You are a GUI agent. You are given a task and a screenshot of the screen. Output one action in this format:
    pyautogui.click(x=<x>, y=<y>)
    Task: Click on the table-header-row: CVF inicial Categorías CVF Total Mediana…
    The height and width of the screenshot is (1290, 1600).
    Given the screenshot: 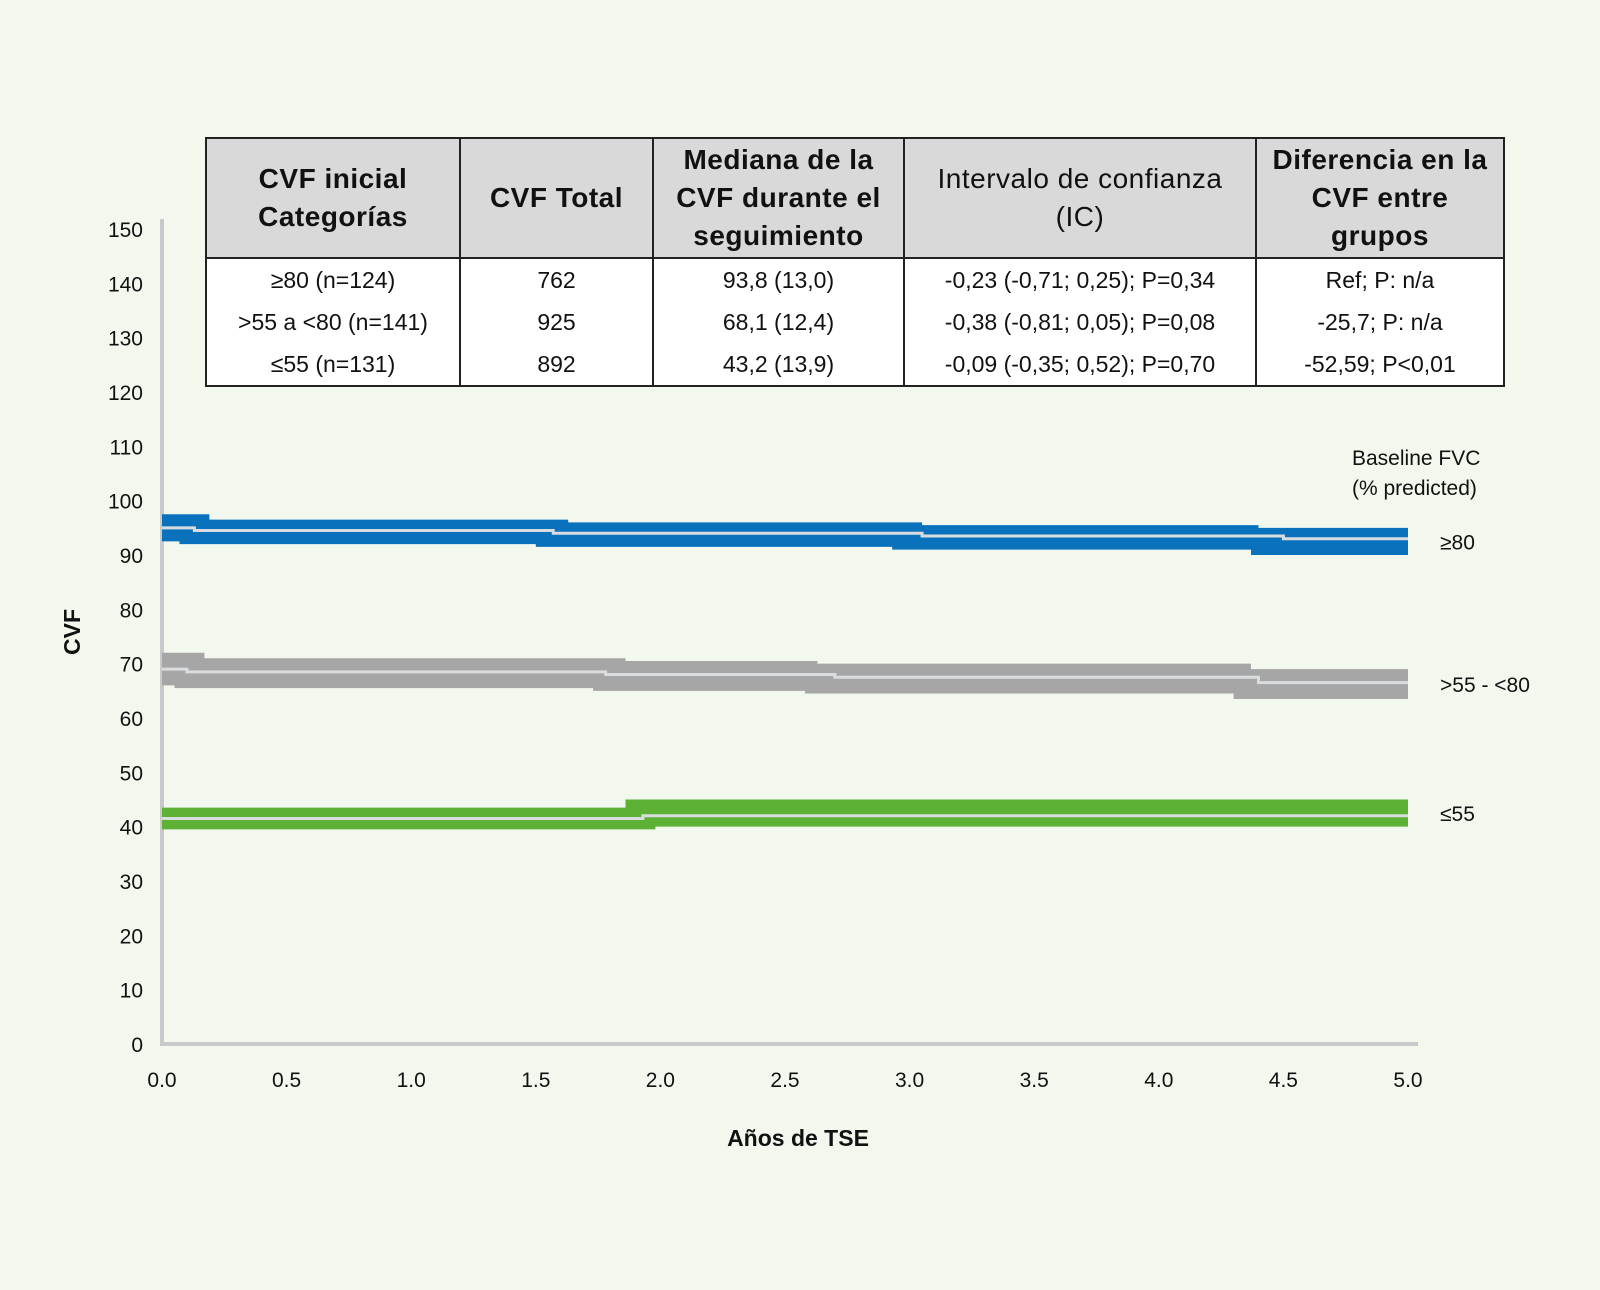 What is the action you would take?
    pyautogui.click(x=855, y=198)
    